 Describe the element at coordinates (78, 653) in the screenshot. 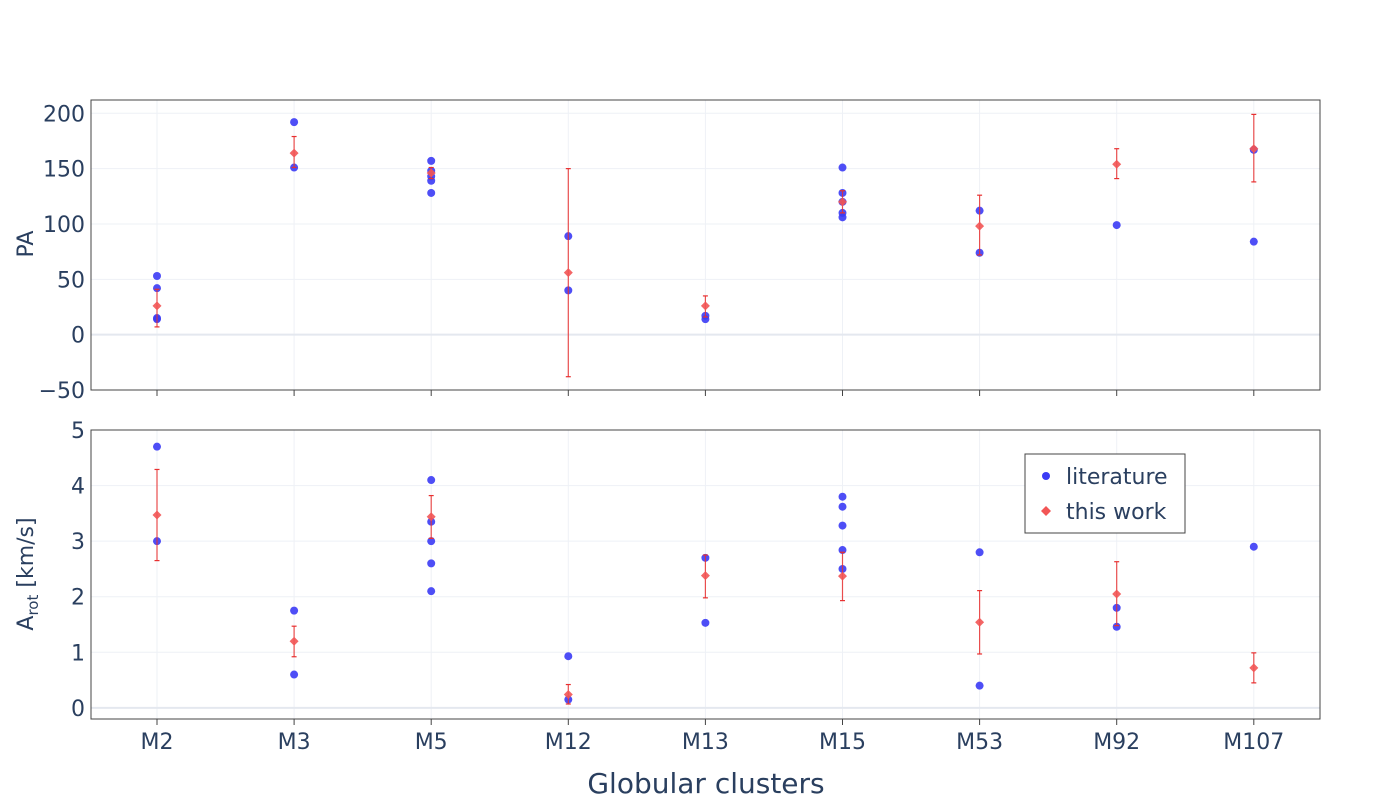

I see `arot-y-tick-label-1: 1` at that location.